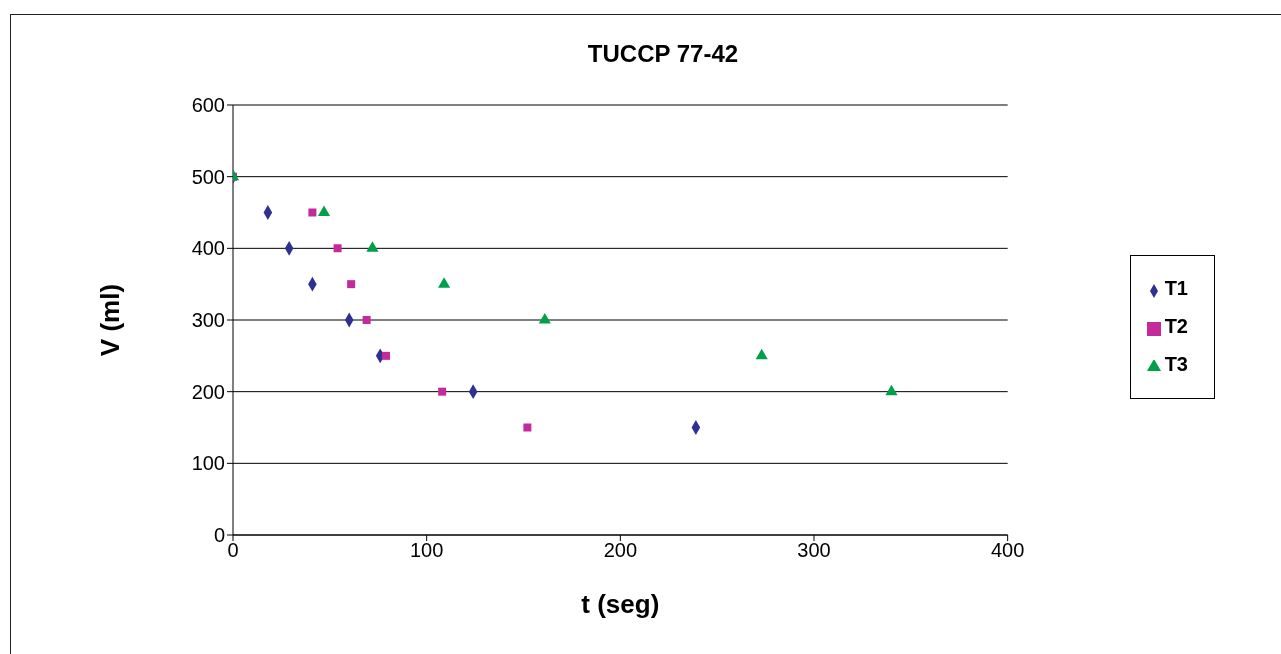 The image size is (1281, 654). What do you see at coordinates (620, 550) in the screenshot?
I see `x-tick-label: 200` at bounding box center [620, 550].